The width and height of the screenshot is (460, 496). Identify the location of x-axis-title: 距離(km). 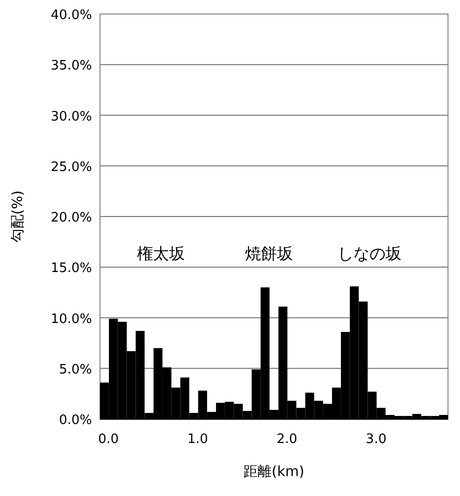
(274, 472).